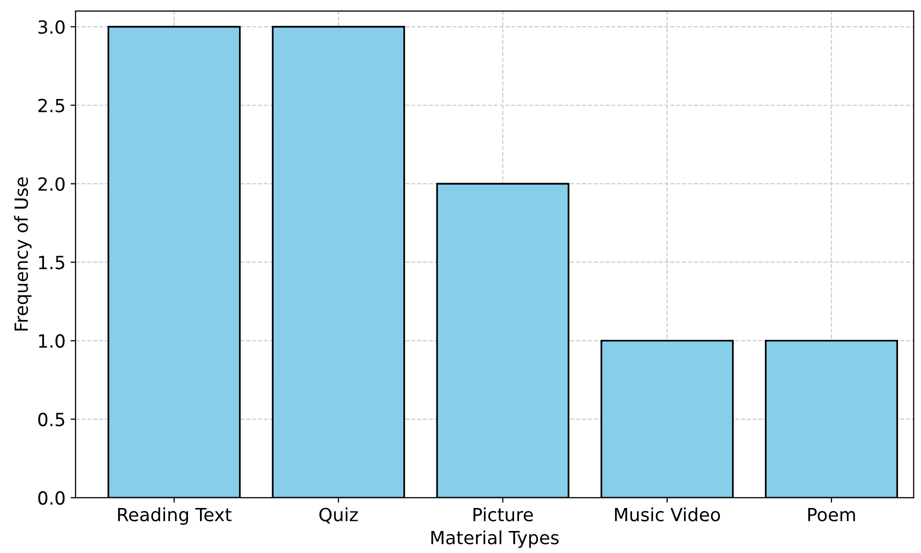  Describe the element at coordinates (51, 498) in the screenshot. I see `y-tick-label: 0.0` at that location.